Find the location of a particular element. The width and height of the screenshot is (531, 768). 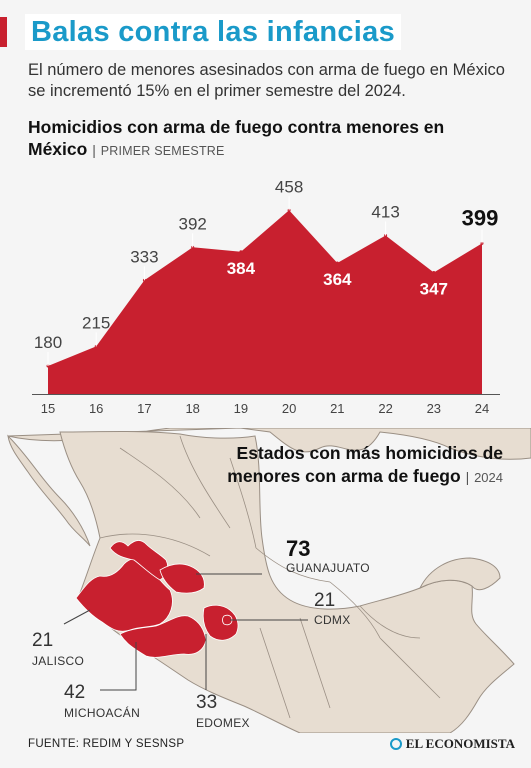

map-land-baja is located at coordinates (49, 490).